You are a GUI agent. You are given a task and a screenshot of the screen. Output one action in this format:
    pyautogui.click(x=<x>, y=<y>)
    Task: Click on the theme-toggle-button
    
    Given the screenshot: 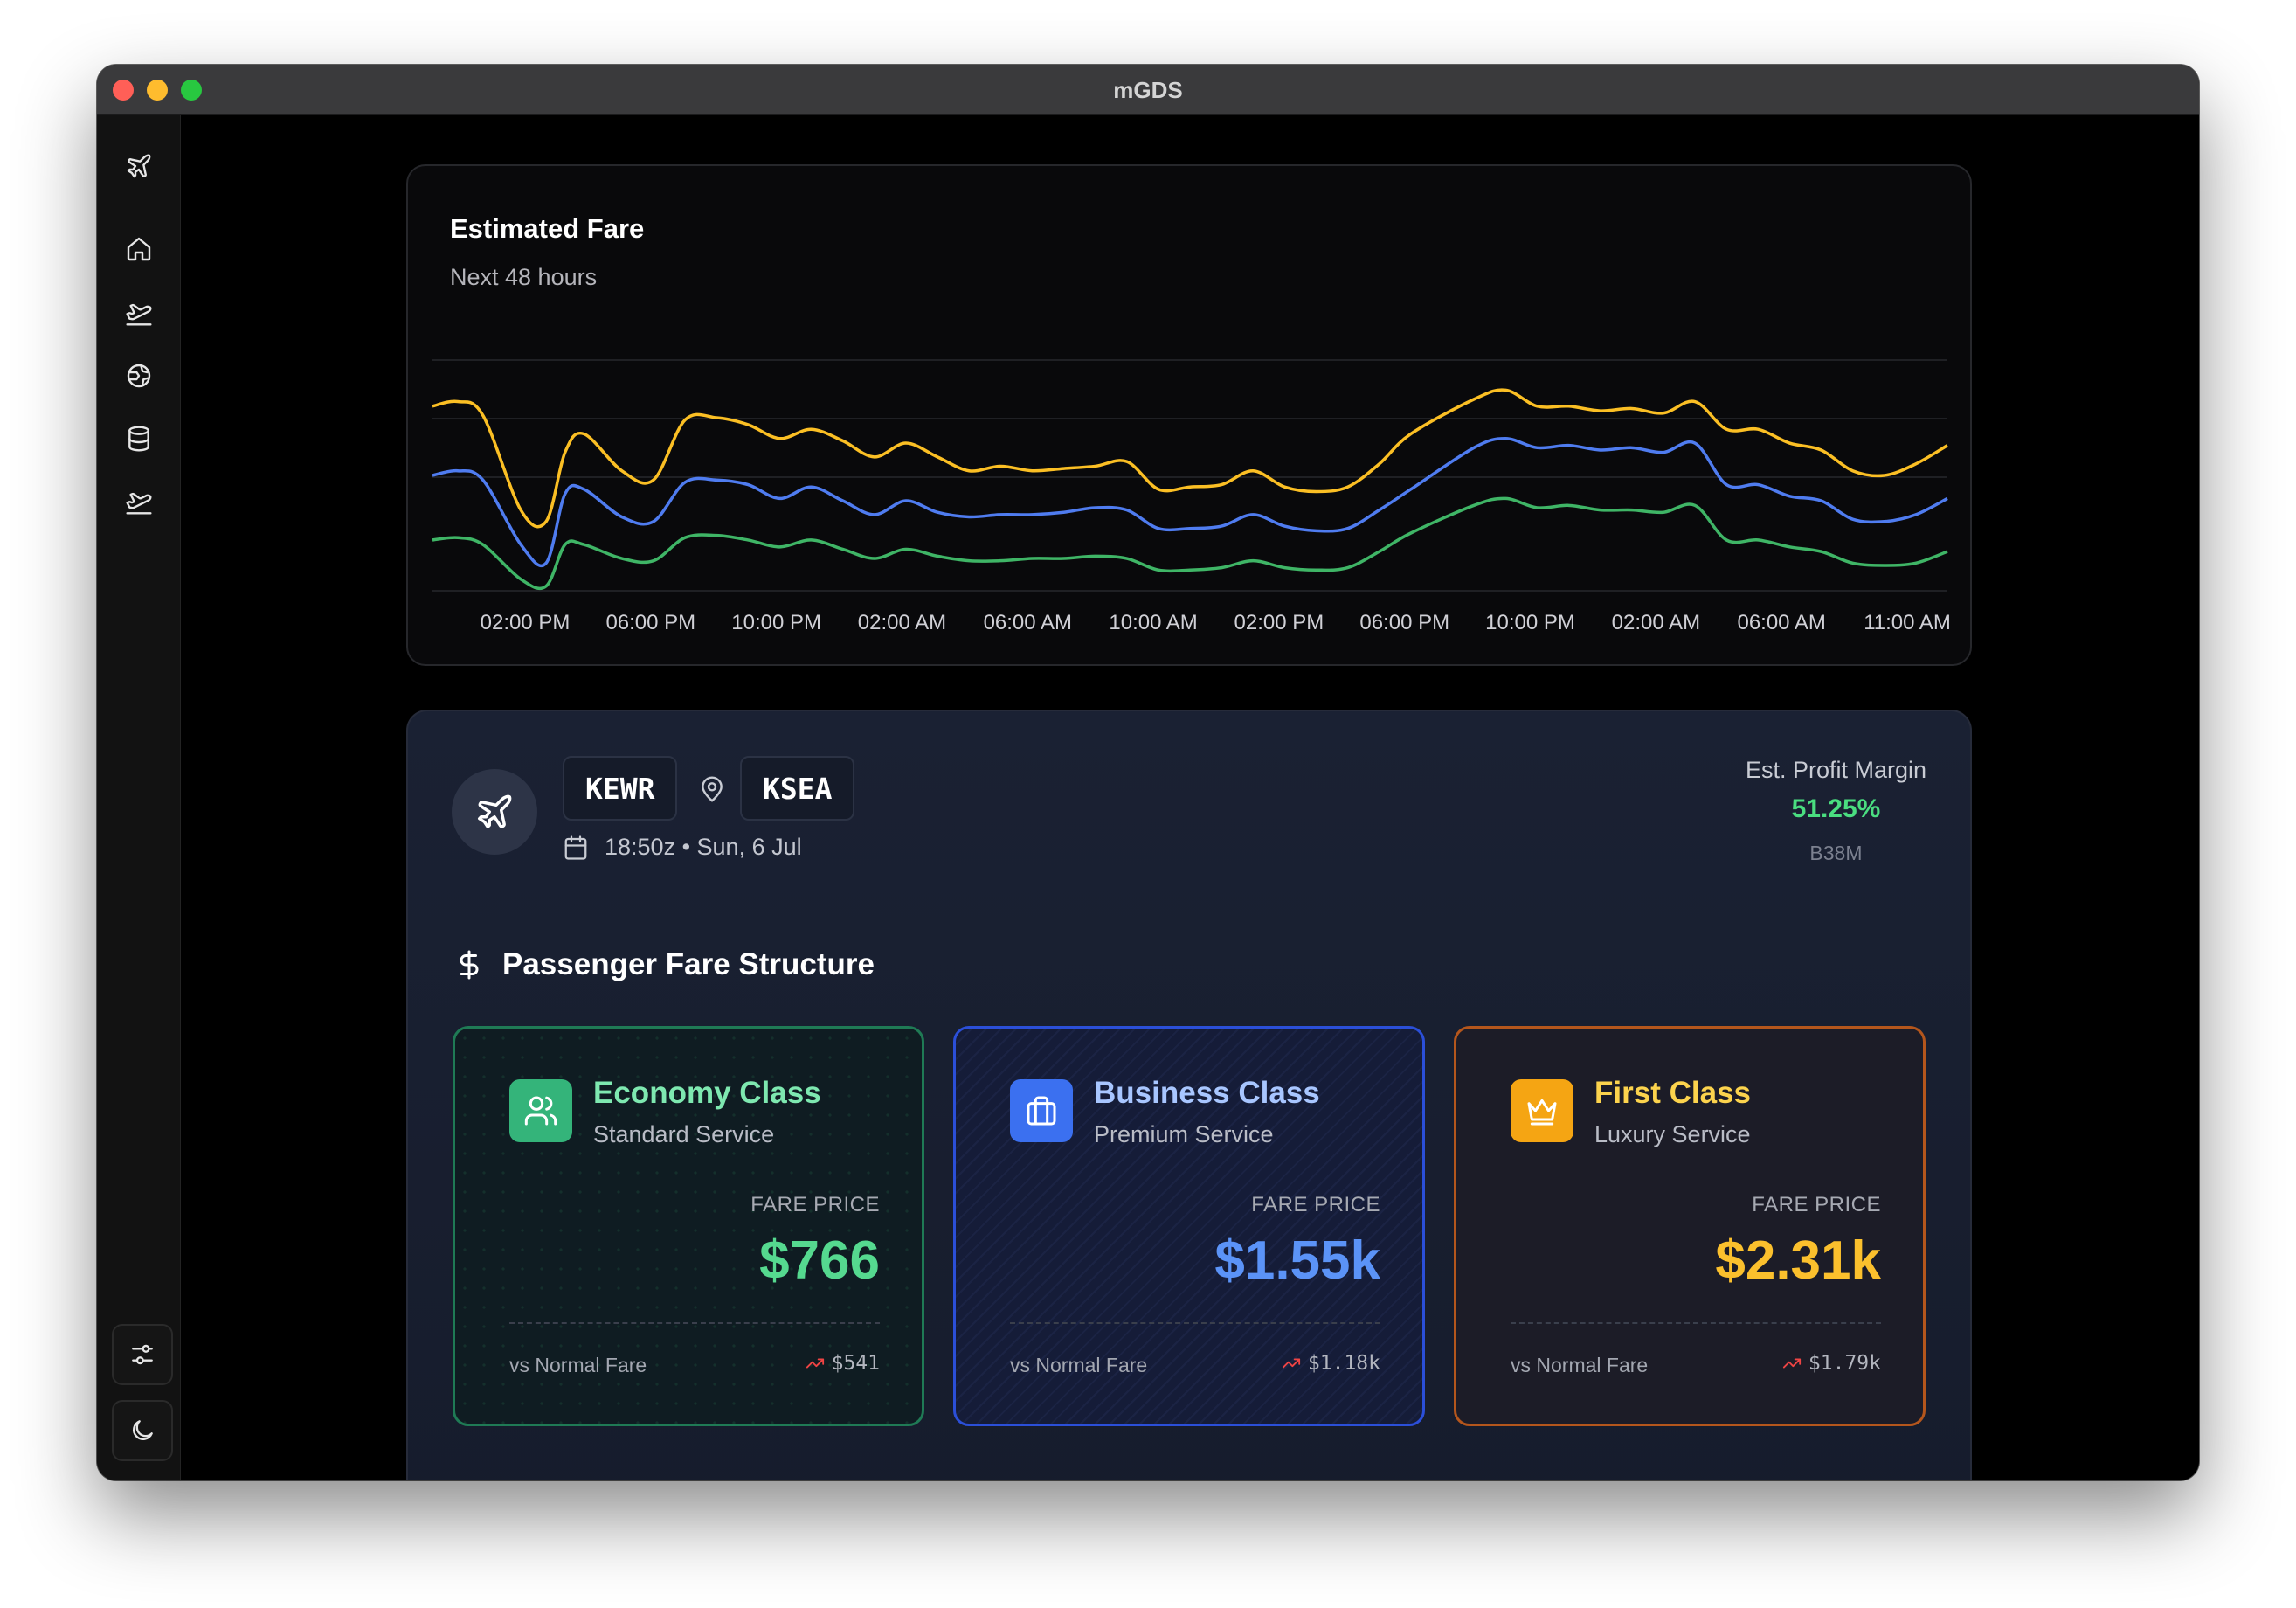 What is the action you would take?
    pyautogui.click(x=142, y=1430)
    